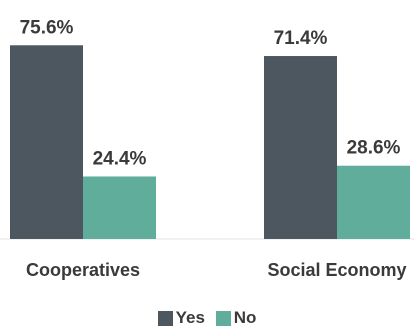 The width and height of the screenshot is (414, 334). Describe the element at coordinates (301, 38) in the screenshot. I see `value-label-social-economy-yes: 71.4%` at that location.